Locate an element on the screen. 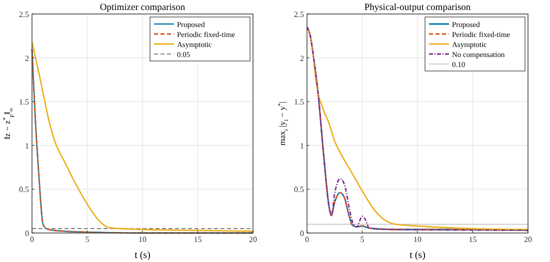 This screenshot has height=262, width=550. chart-title: Physical-output comparison is located at coordinates (417, 8).